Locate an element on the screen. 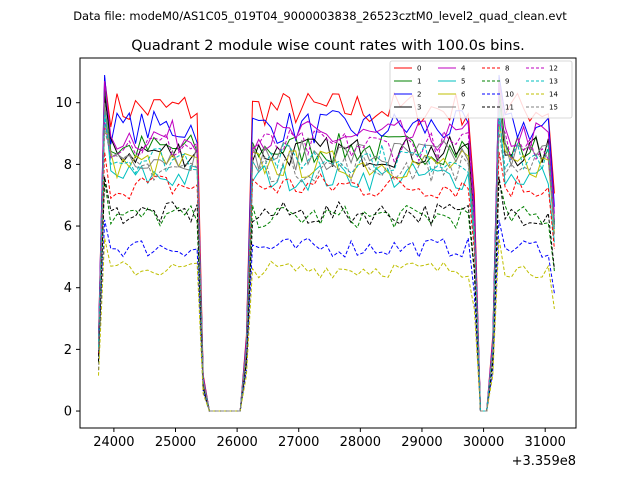 The width and height of the screenshot is (640, 480). x-tick-label: 29000 is located at coordinates (421, 442).